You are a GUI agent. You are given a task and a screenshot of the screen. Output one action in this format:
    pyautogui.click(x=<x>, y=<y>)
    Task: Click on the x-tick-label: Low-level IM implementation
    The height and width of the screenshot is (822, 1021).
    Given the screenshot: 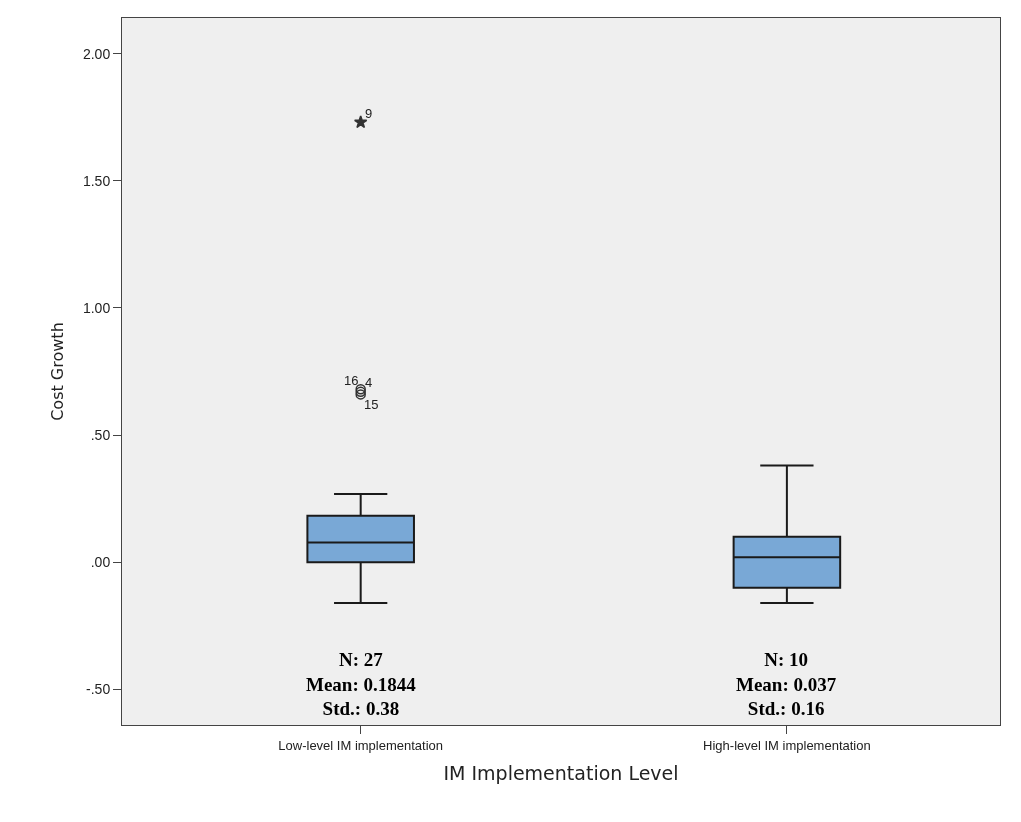 What is the action you would take?
    pyautogui.click(x=361, y=745)
    